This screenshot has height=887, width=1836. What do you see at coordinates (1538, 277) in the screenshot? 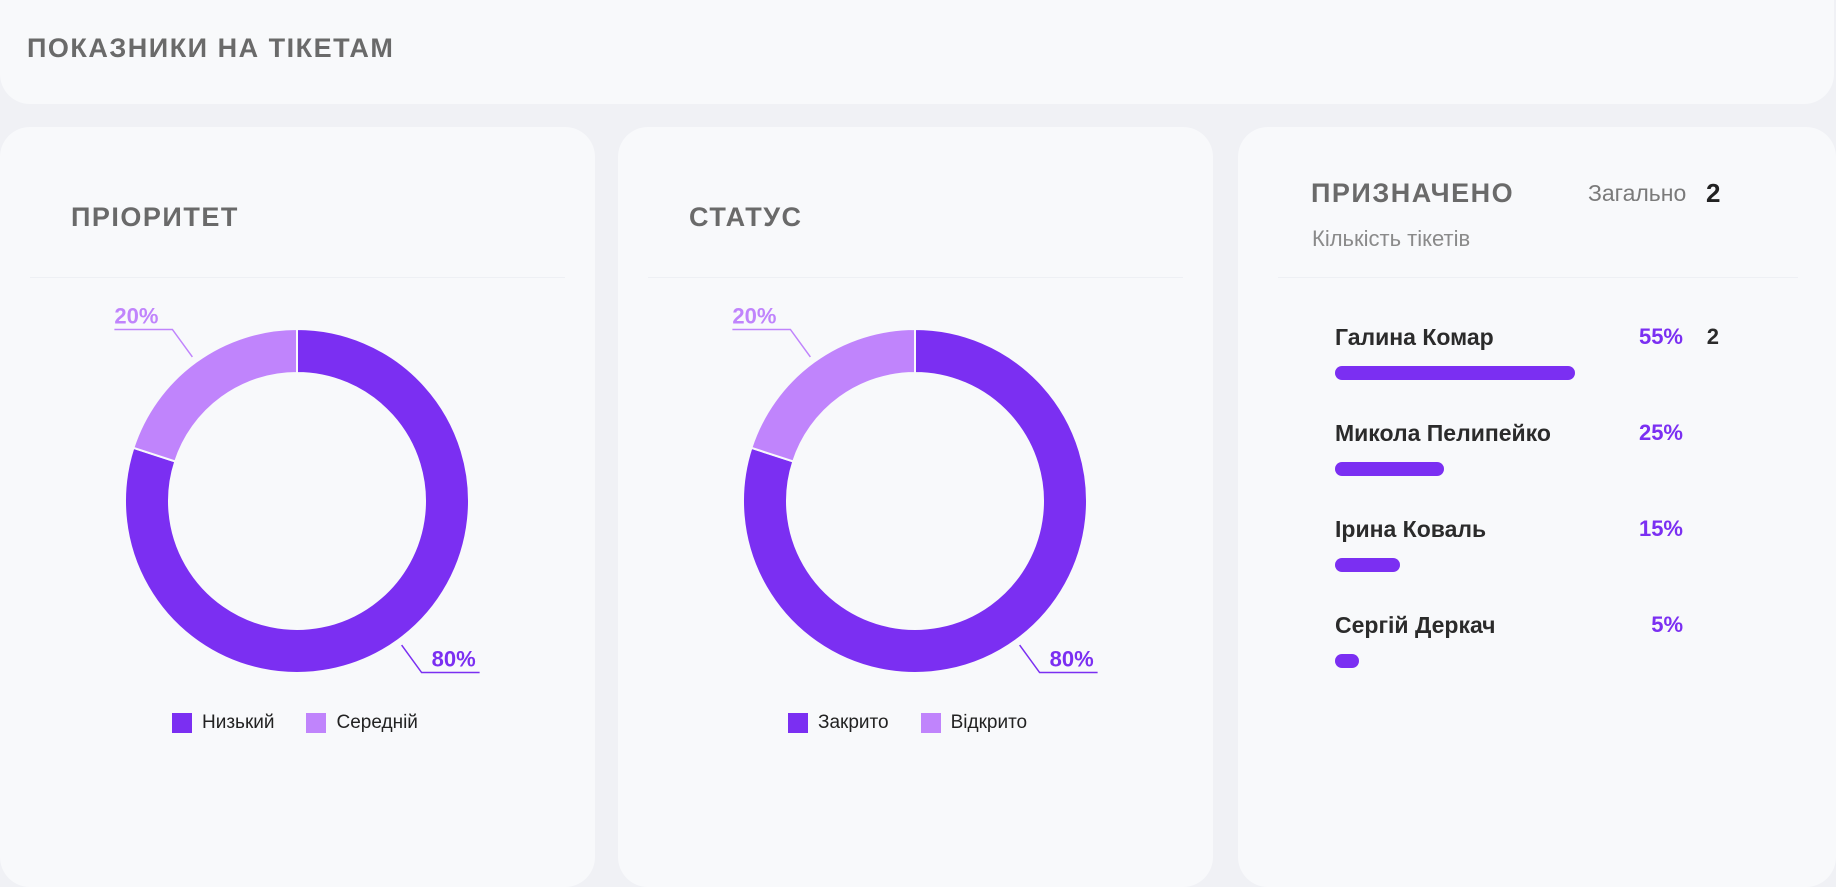
I see `assigned-divider` at bounding box center [1538, 277].